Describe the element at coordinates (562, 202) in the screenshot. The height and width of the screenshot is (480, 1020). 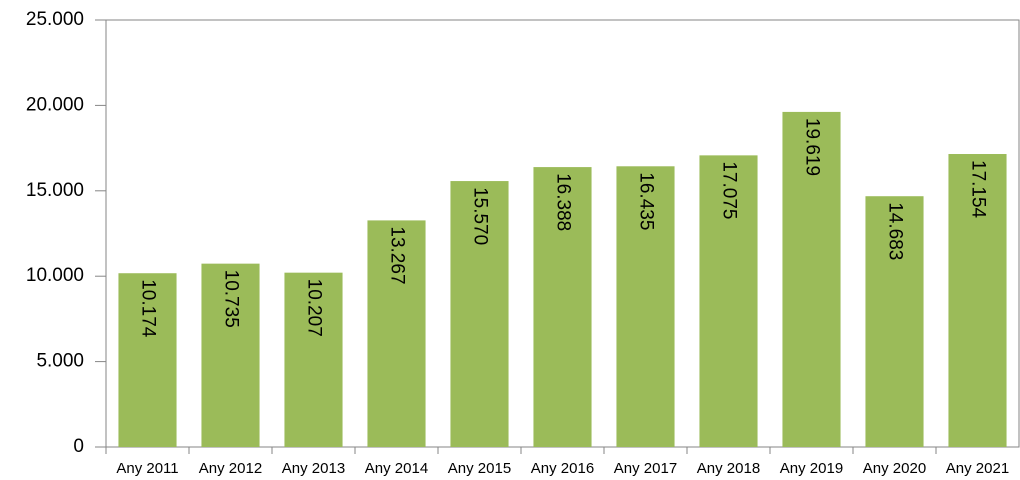
I see `data-label: 16.388` at that location.